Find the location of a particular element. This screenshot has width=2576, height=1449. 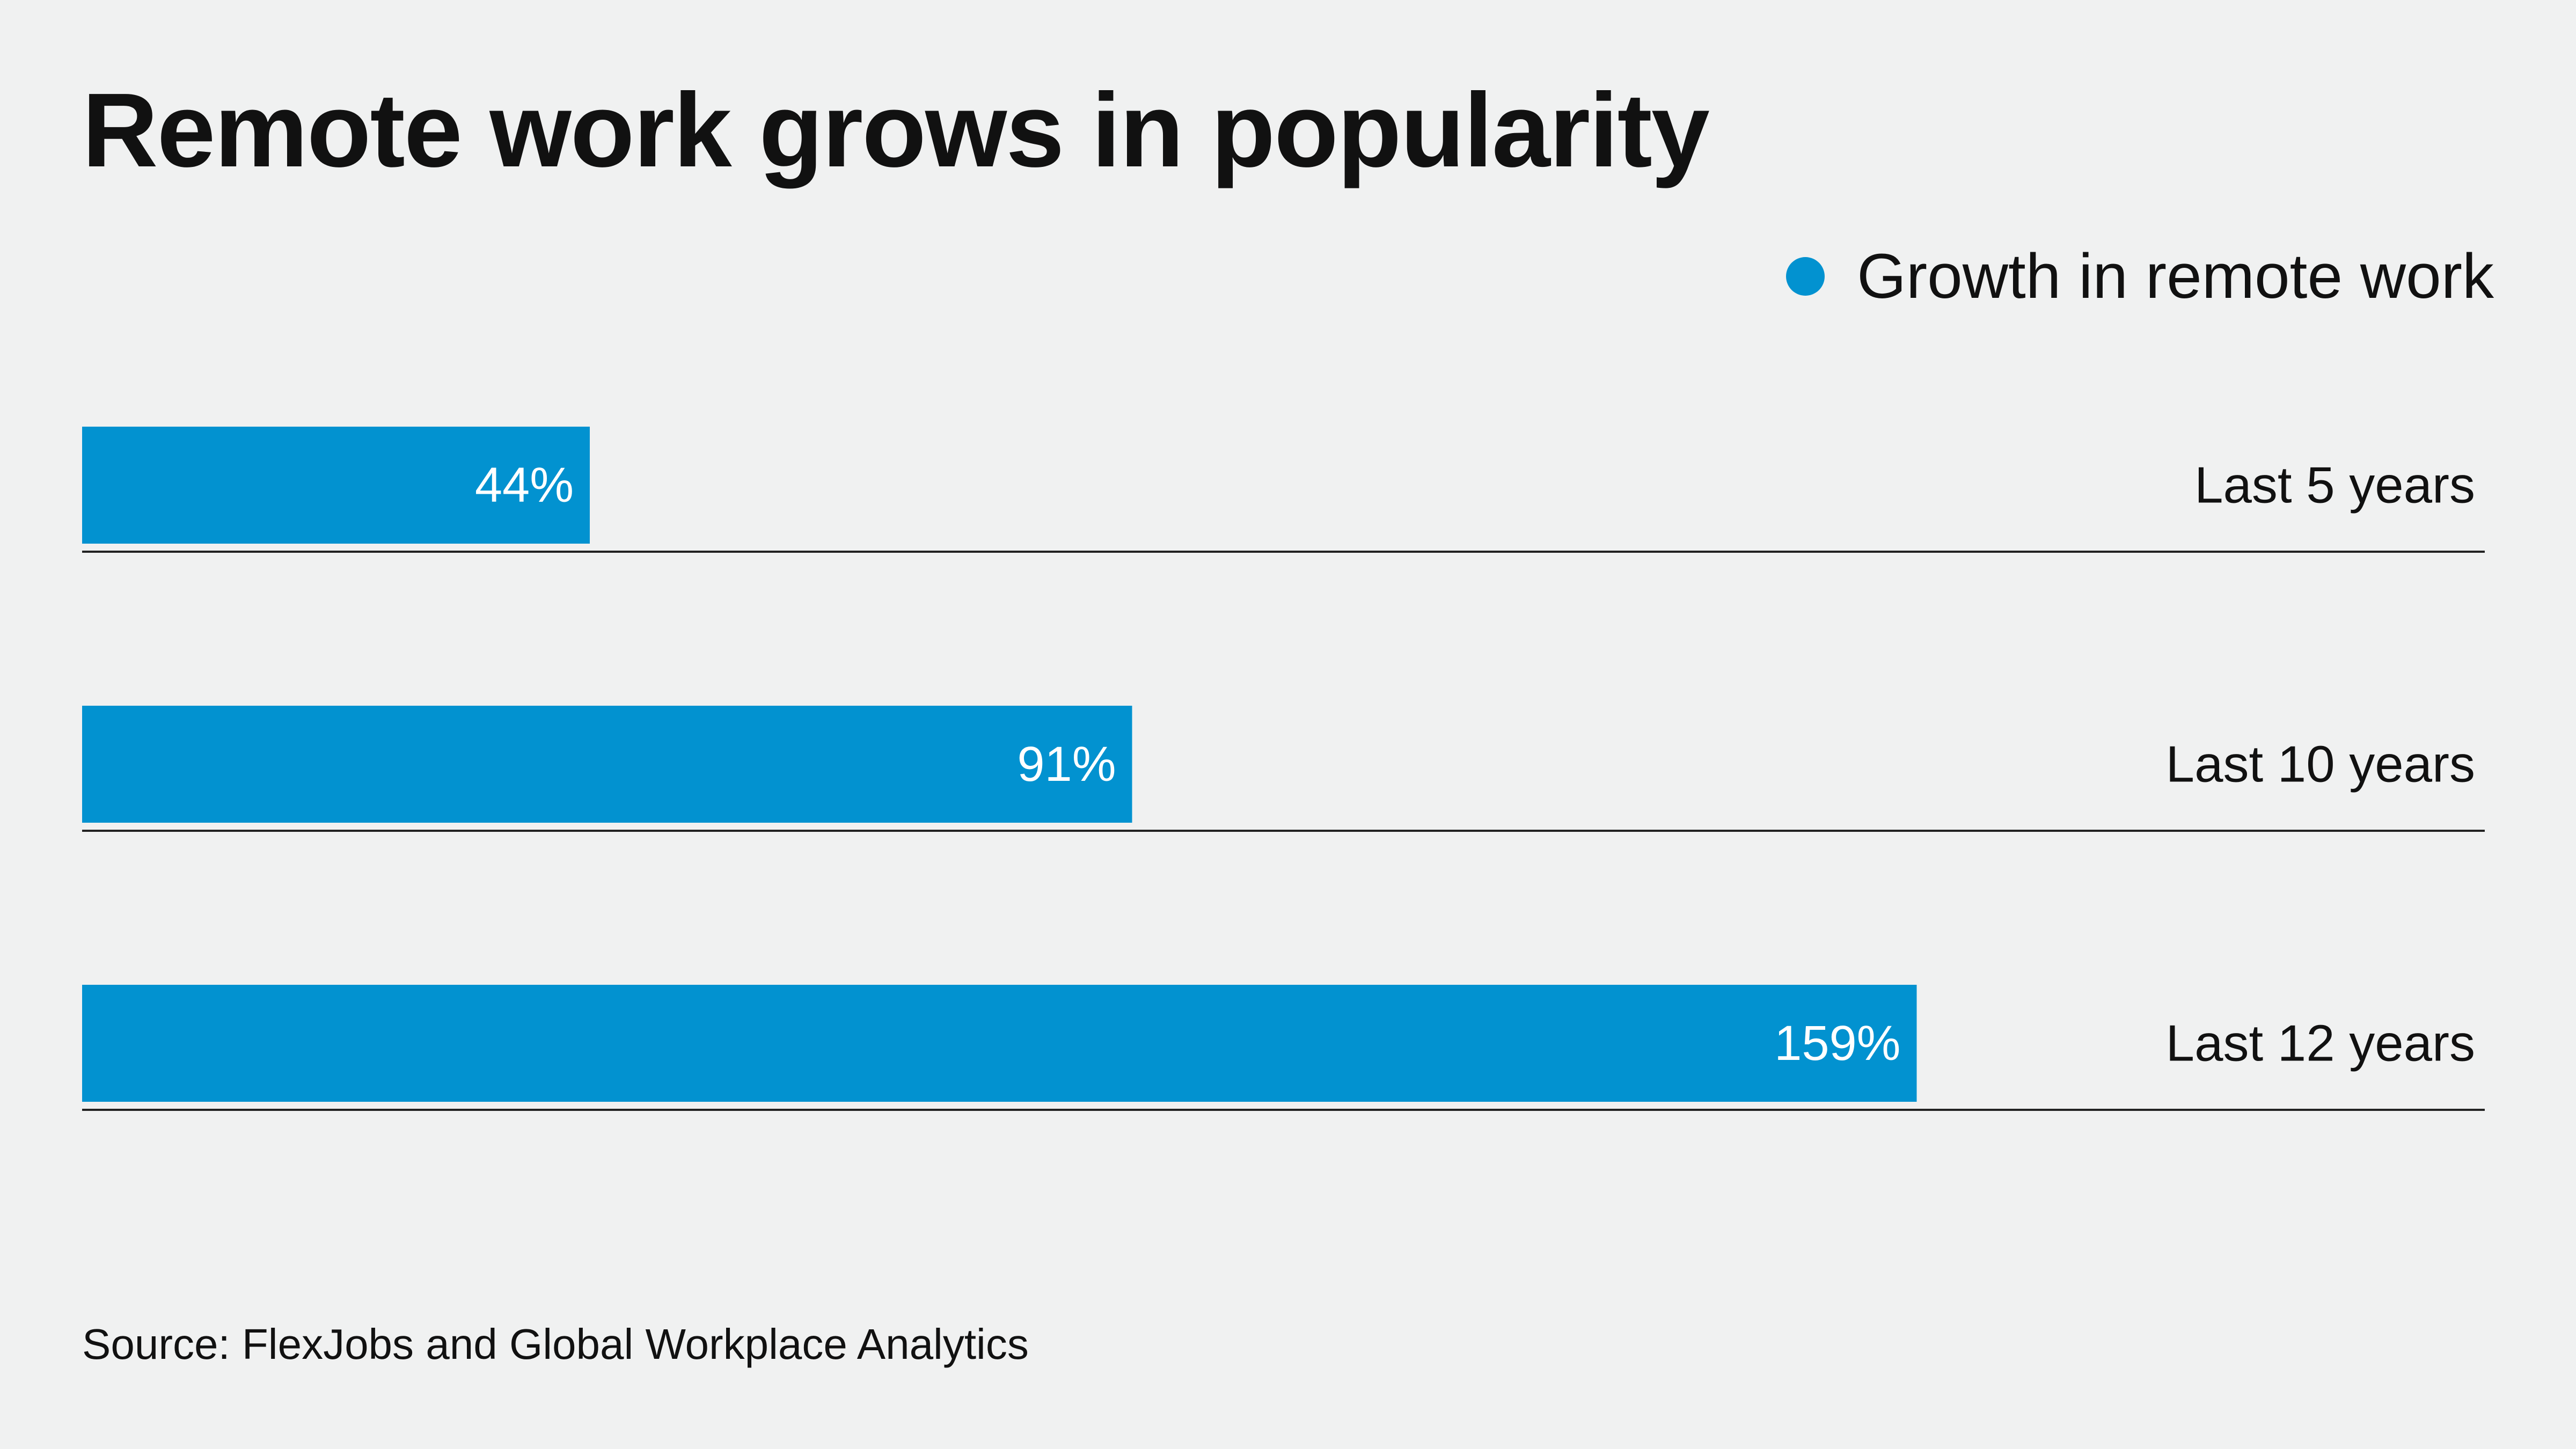

chart-title: Remote work grows in popularity is located at coordinates (896, 130).